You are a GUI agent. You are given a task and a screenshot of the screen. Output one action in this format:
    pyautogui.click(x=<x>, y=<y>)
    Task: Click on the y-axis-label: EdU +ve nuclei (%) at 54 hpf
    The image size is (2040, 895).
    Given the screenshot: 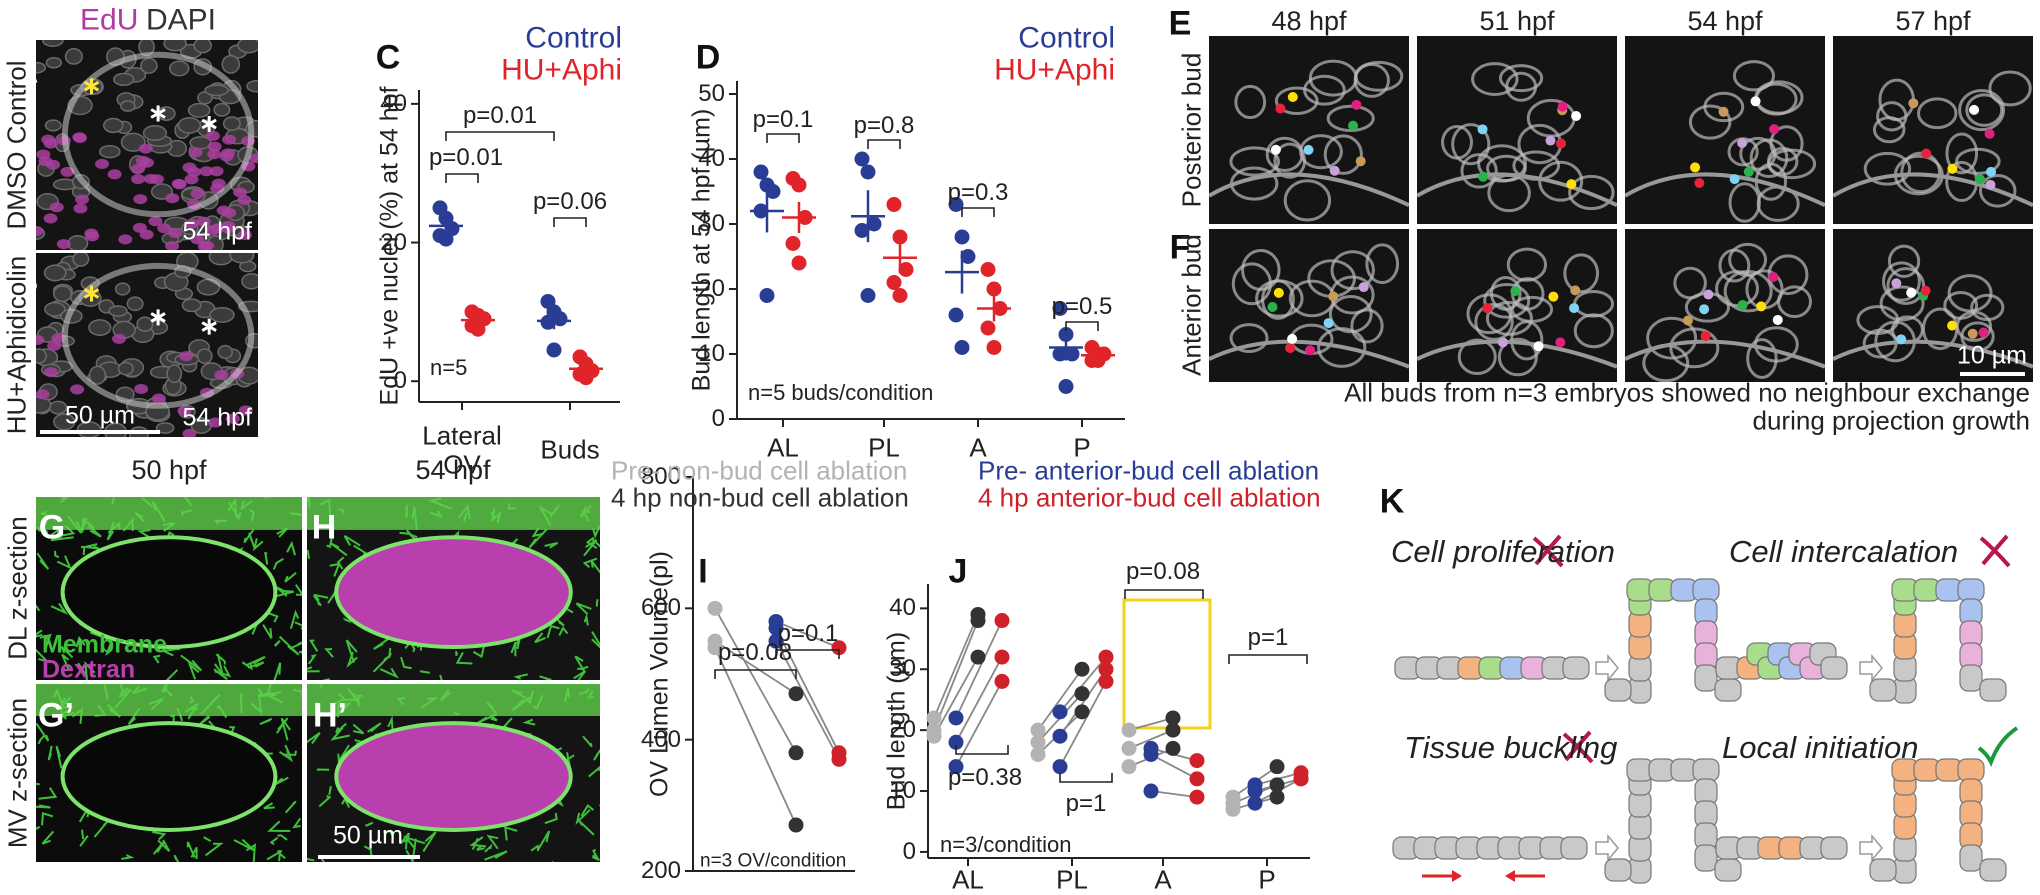 What is the action you would take?
    pyautogui.click(x=389, y=246)
    